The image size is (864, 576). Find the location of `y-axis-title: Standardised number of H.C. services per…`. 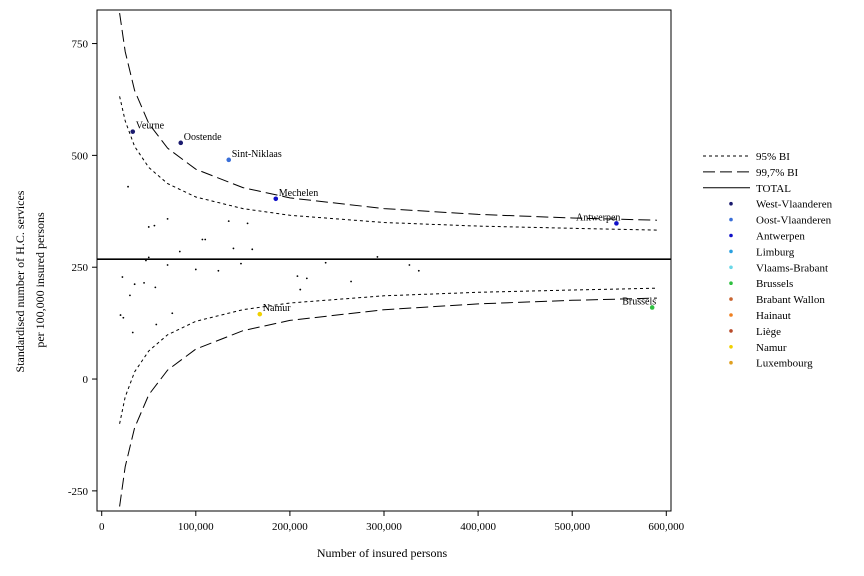

y-axis-title: Standardised number of H.C. services per… is located at coordinates (30, 280).